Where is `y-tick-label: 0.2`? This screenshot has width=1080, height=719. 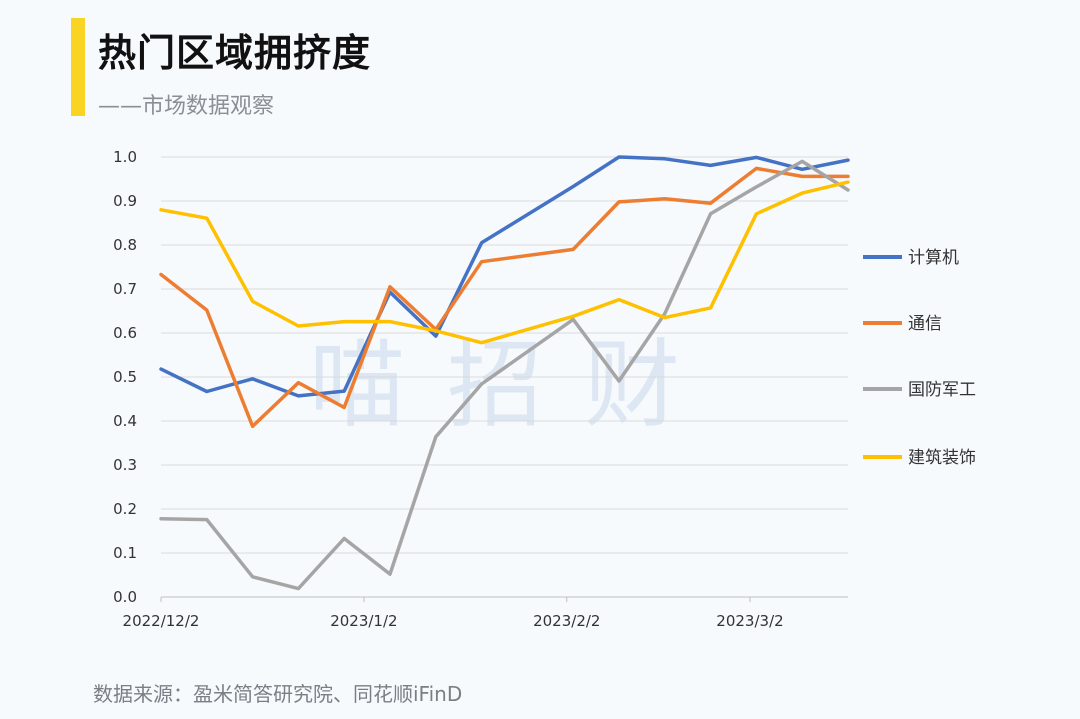 y-tick-label: 0.2 is located at coordinates (125, 509).